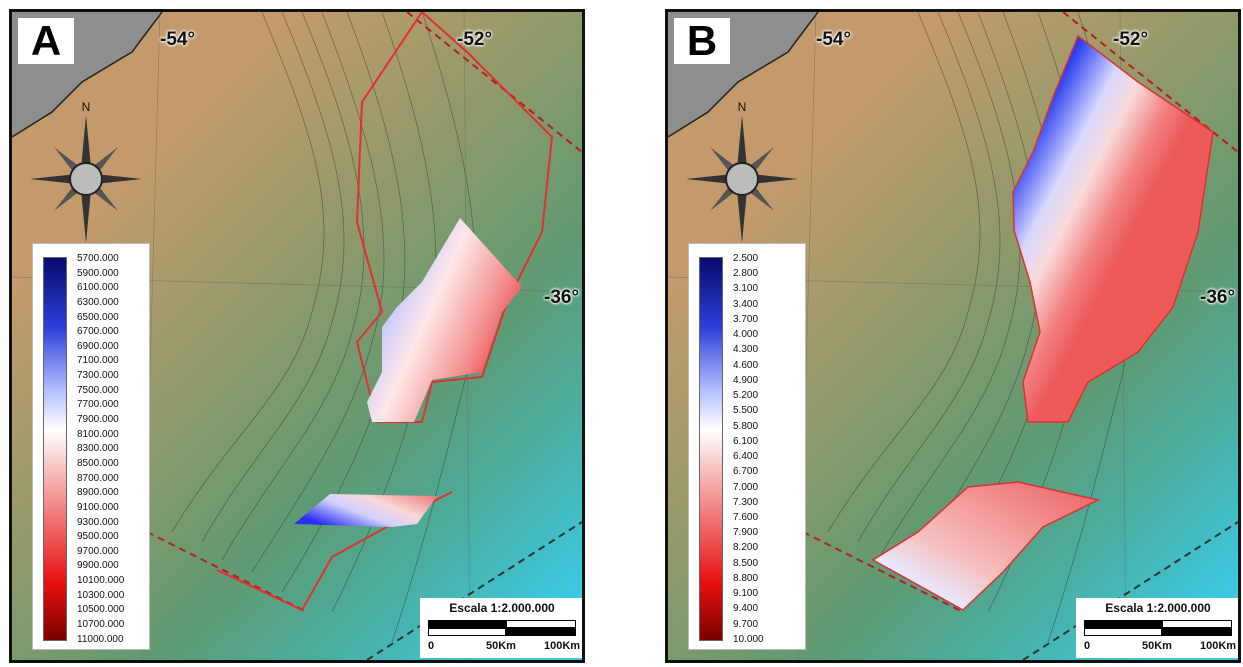  What do you see at coordinates (98, 258) in the screenshot?
I see `legend-tick: 5700.000` at bounding box center [98, 258].